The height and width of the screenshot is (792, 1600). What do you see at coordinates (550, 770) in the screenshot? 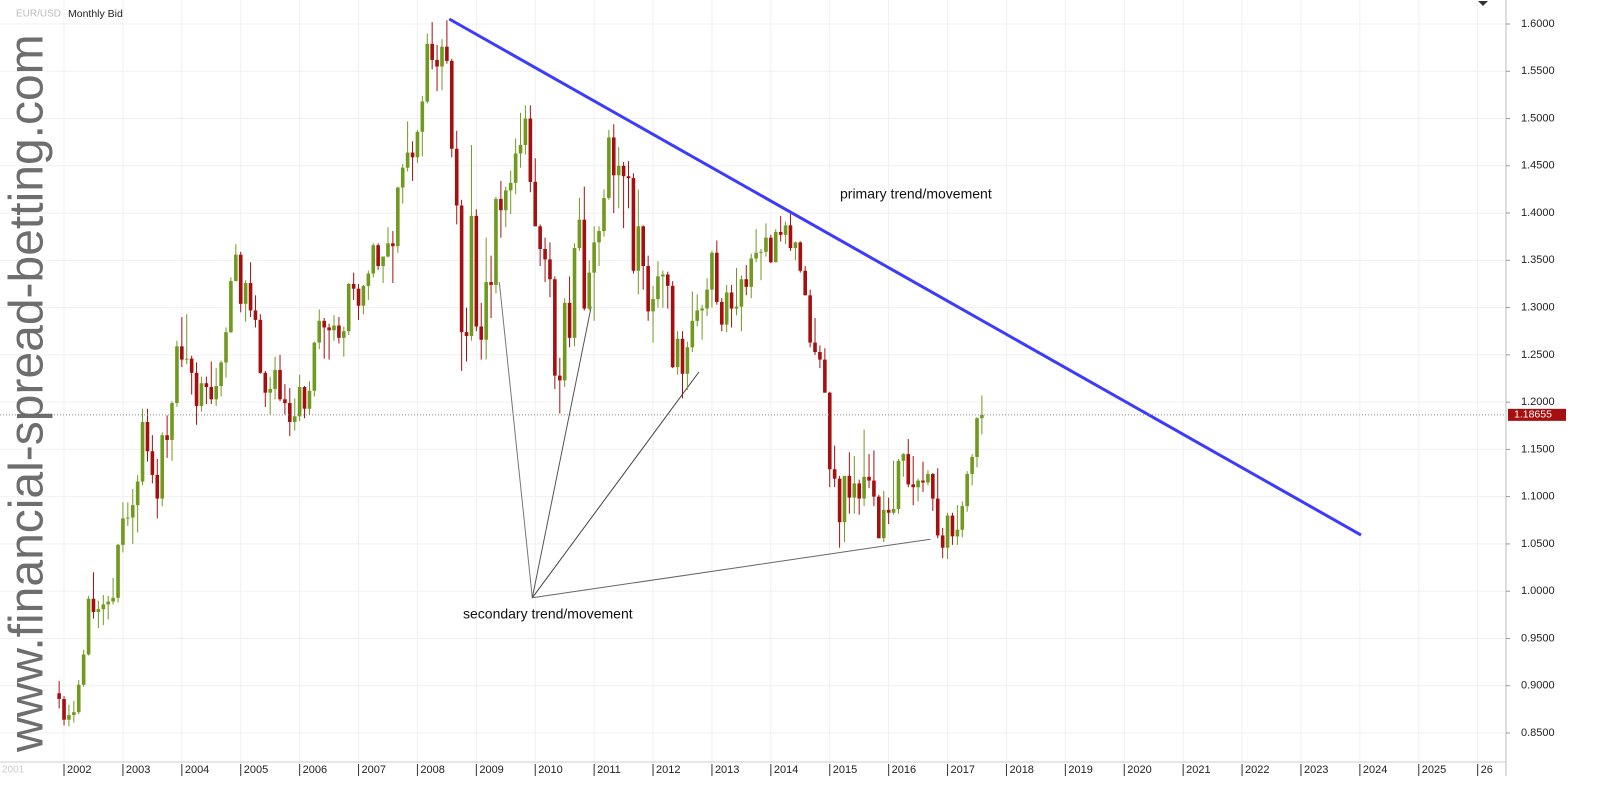
I see `x-tick-label: 2010` at bounding box center [550, 770].